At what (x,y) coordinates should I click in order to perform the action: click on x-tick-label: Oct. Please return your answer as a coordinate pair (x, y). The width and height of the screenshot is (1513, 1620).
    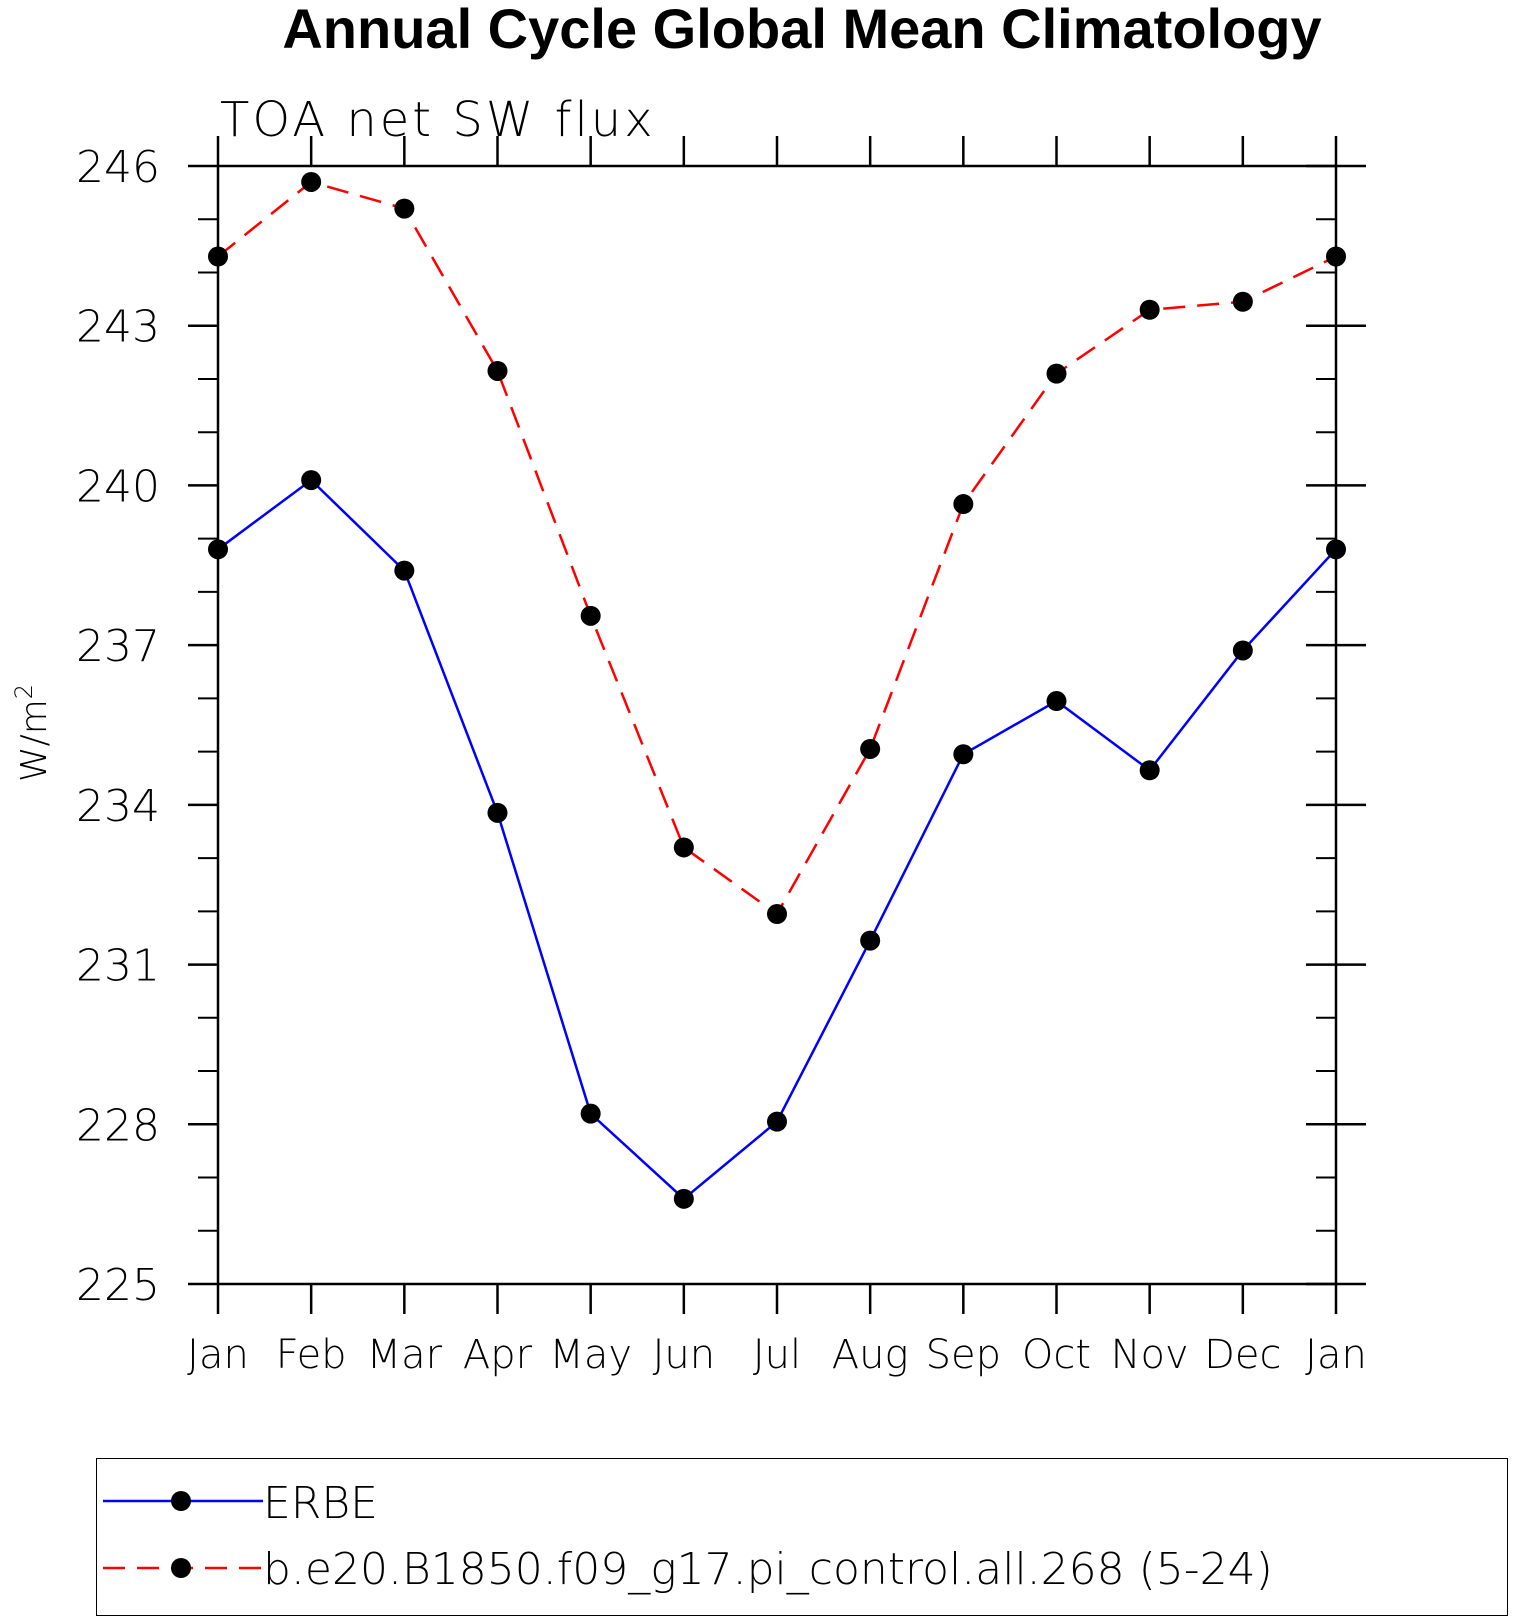
    Looking at the image, I should click on (1056, 1355).